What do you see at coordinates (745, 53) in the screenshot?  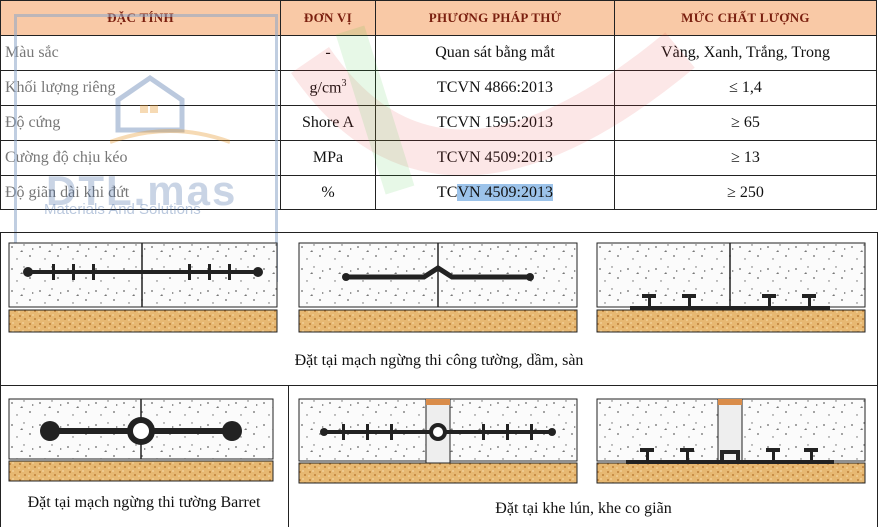 I see `cell-value: Vàng, Xanh, Trắng, Trong` at bounding box center [745, 53].